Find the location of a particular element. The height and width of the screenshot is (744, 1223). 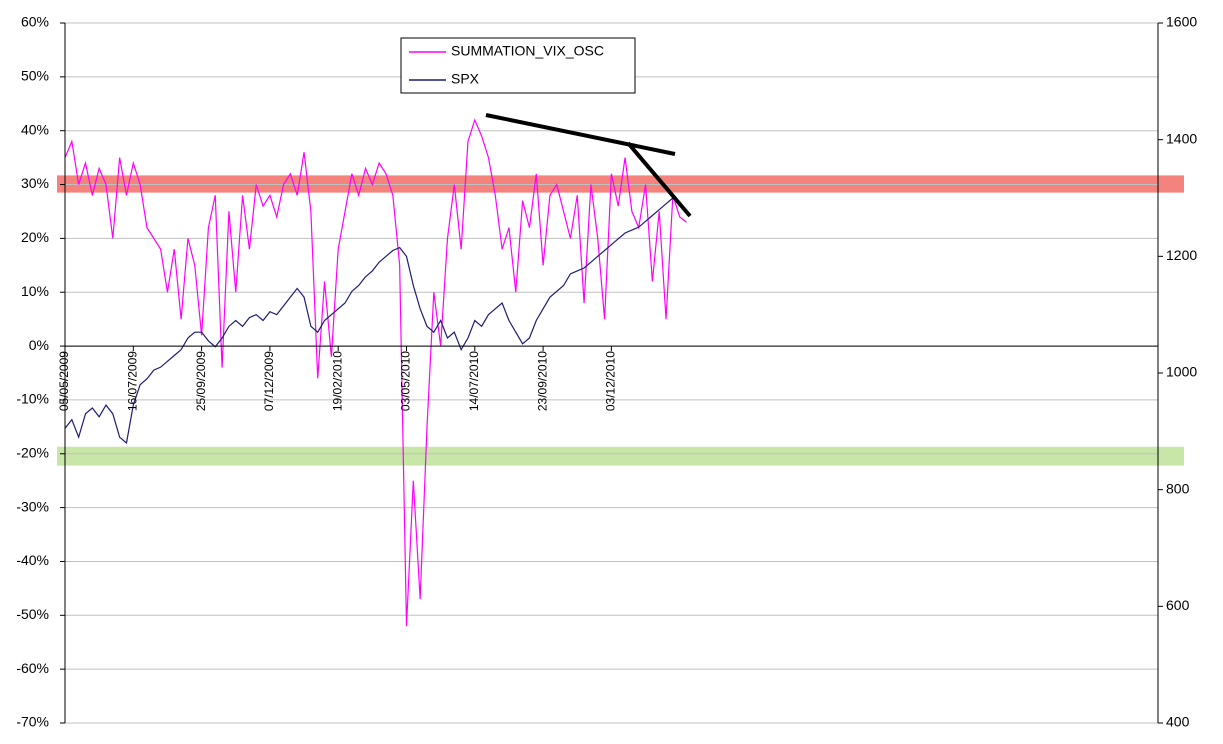

y-tick-label: -60% is located at coordinates (32, 668).